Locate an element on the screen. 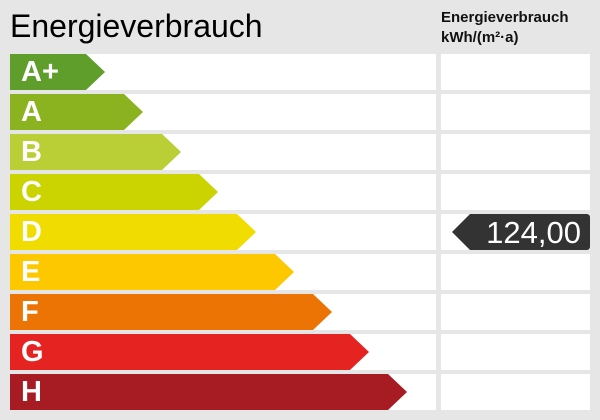 The image size is (600, 420). class-label: E is located at coordinates (31, 272).